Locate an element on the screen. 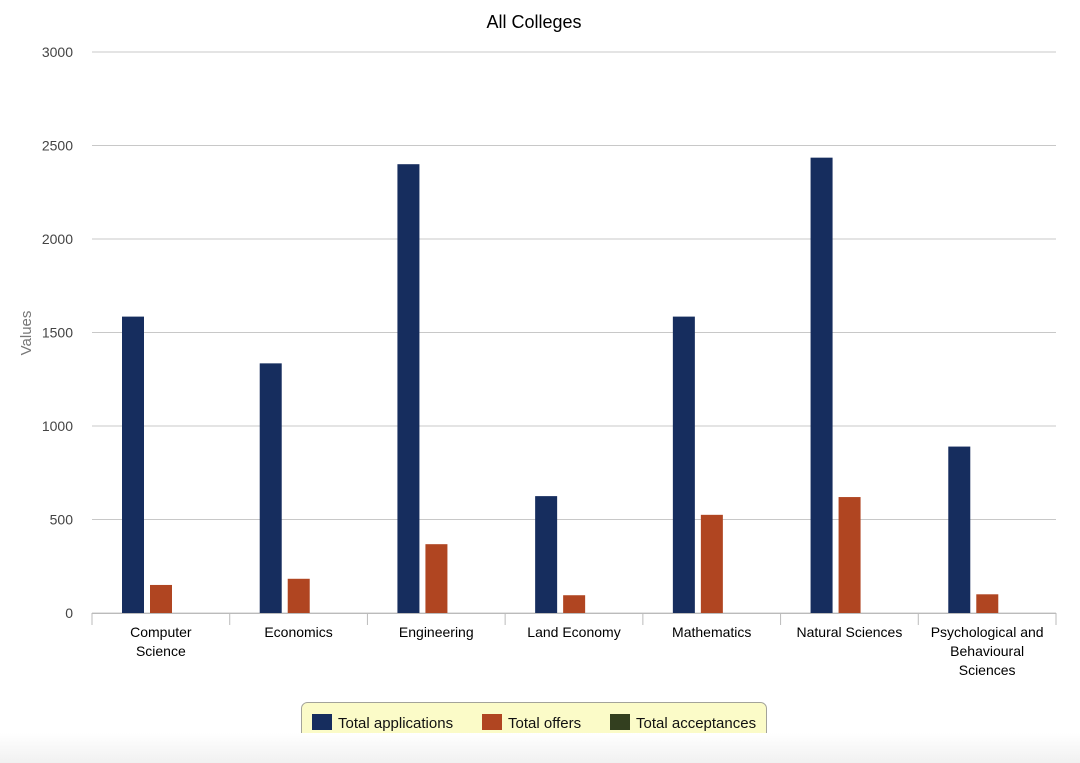 The image size is (1080, 763). x-tick-label-line: Mathematics is located at coordinates (711, 632).